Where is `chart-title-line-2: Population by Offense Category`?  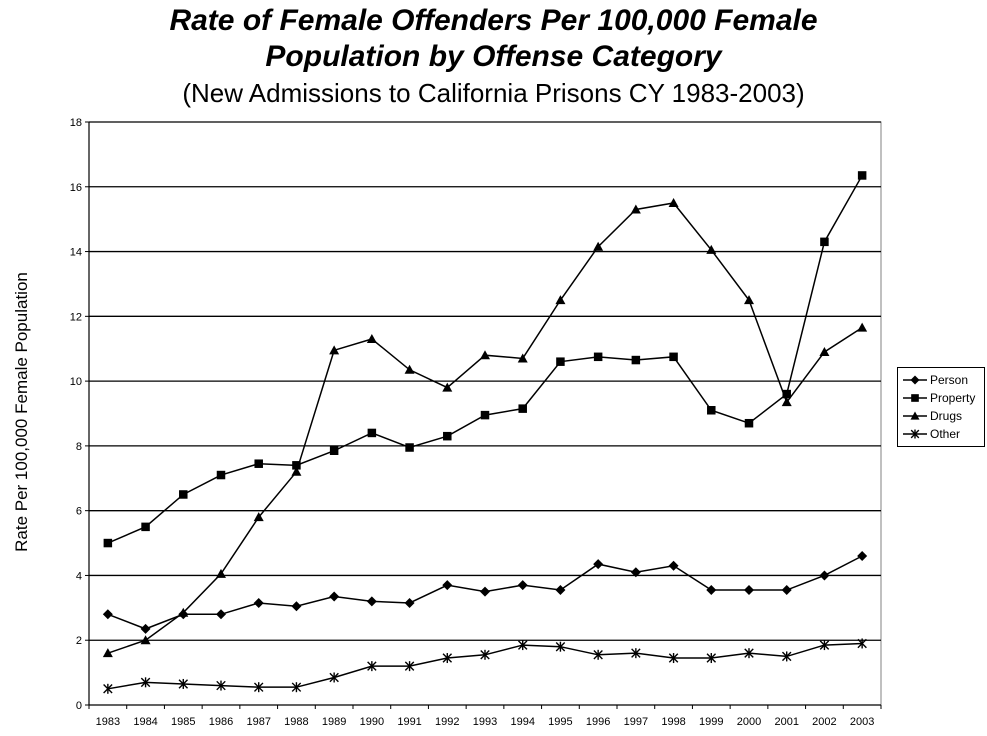 chart-title-line-2: Population by Offense Category is located at coordinates (493, 56).